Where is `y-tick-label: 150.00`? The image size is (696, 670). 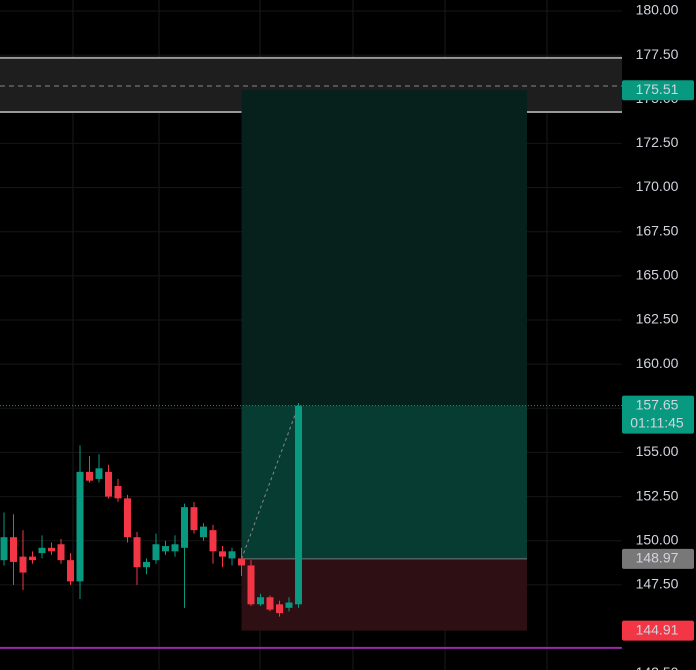 y-tick-label: 150.00 is located at coordinates (657, 539).